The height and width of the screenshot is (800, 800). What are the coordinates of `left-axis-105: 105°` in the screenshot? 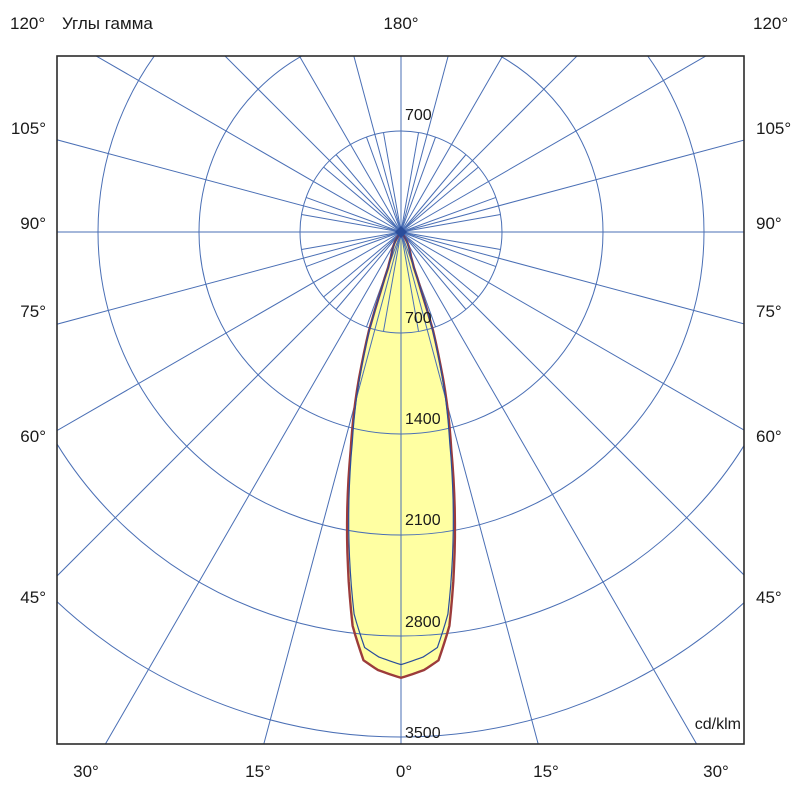 It's located at (28, 128).